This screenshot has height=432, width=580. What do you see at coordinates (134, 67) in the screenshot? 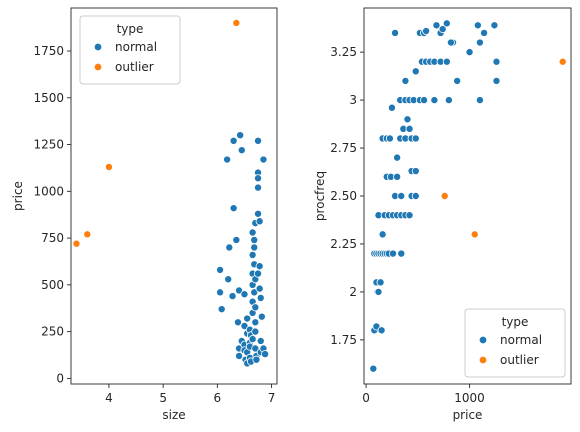
I see `left-legend-entry-outlier: outlier` at bounding box center [134, 67].